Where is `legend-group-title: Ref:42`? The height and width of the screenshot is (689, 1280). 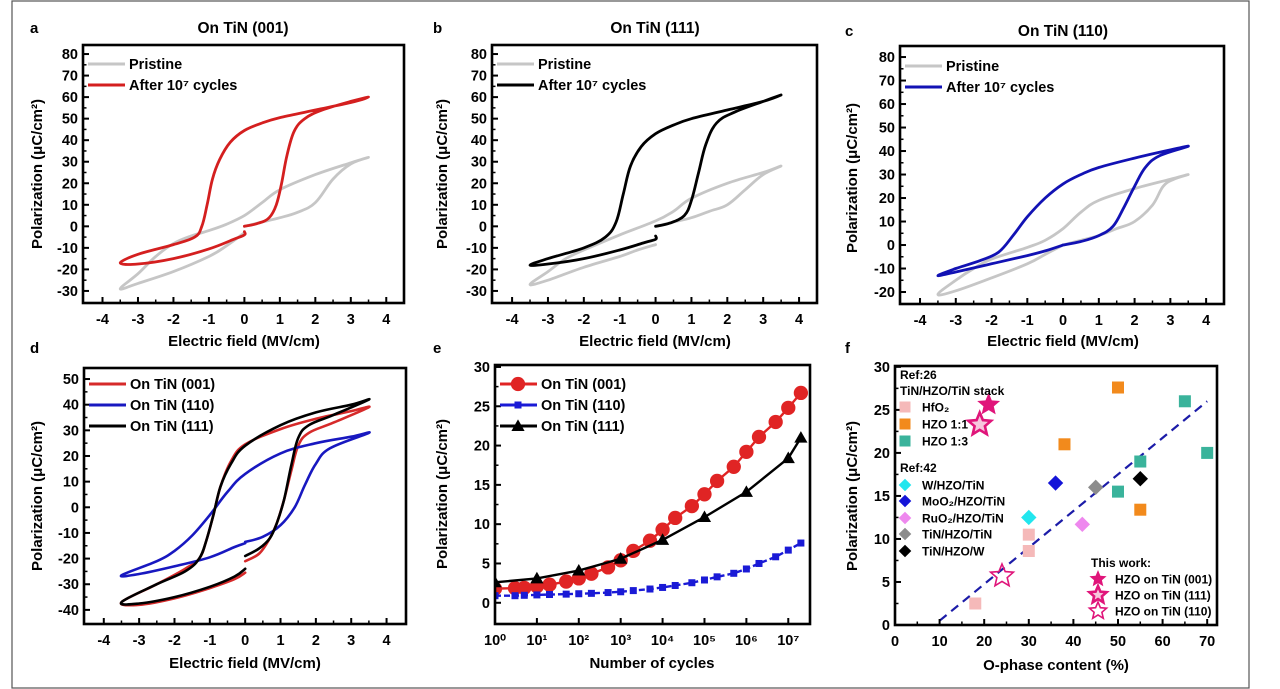
legend-group-title: Ref:42 is located at coordinates (918, 468).